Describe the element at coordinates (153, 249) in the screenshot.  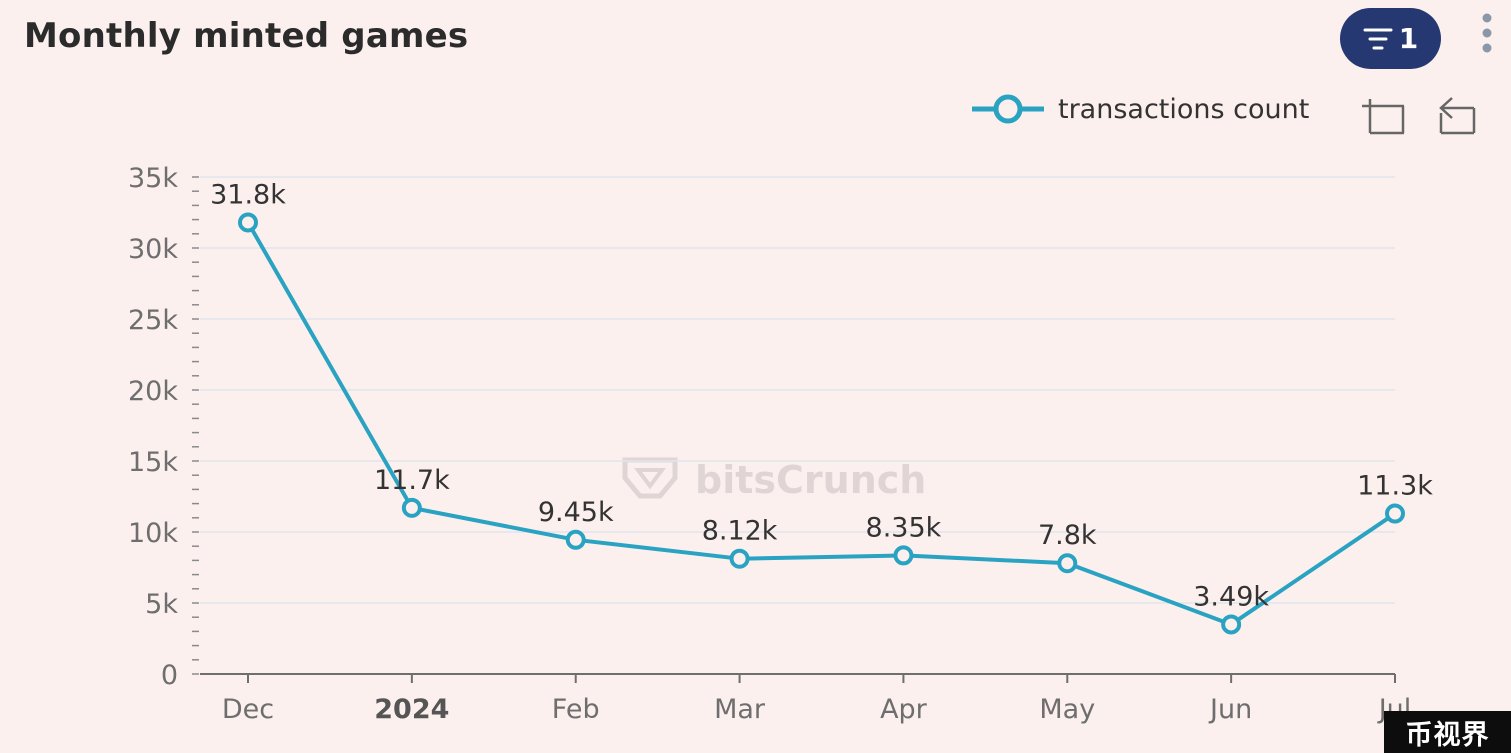
I see `y-tick-label: 30k` at that location.